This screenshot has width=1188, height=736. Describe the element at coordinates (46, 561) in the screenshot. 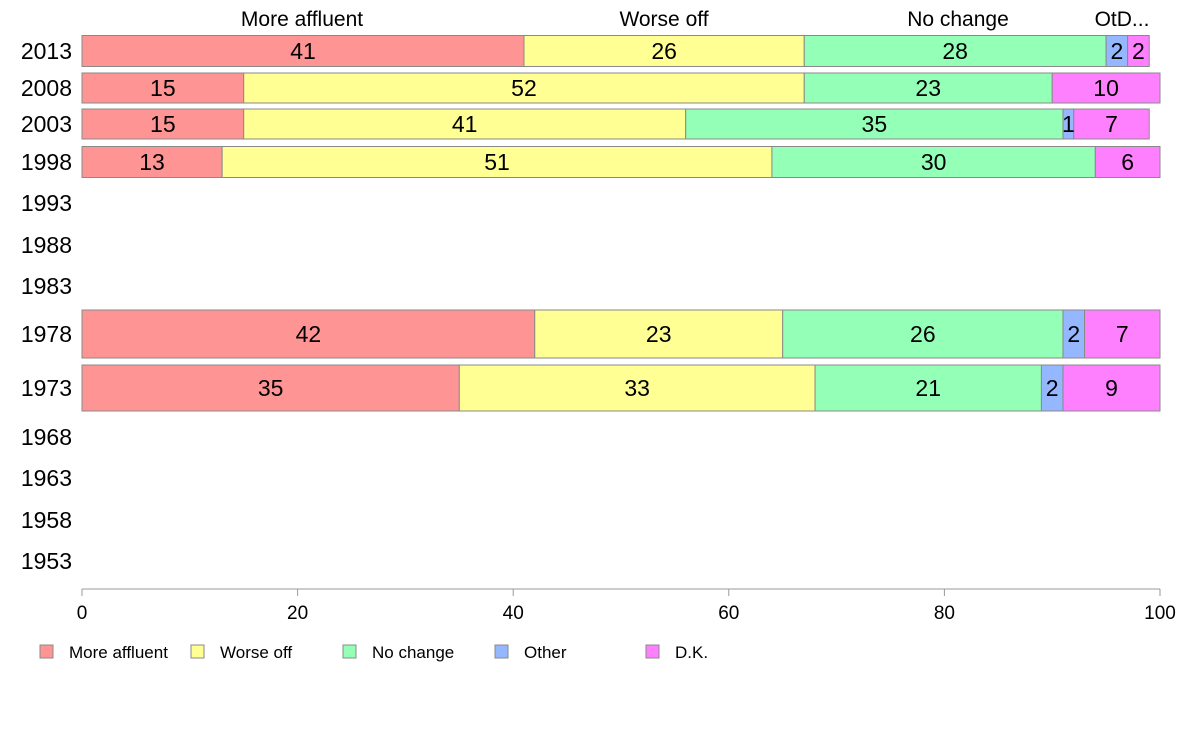

I see `y-tick-label-1953: 1953` at that location.